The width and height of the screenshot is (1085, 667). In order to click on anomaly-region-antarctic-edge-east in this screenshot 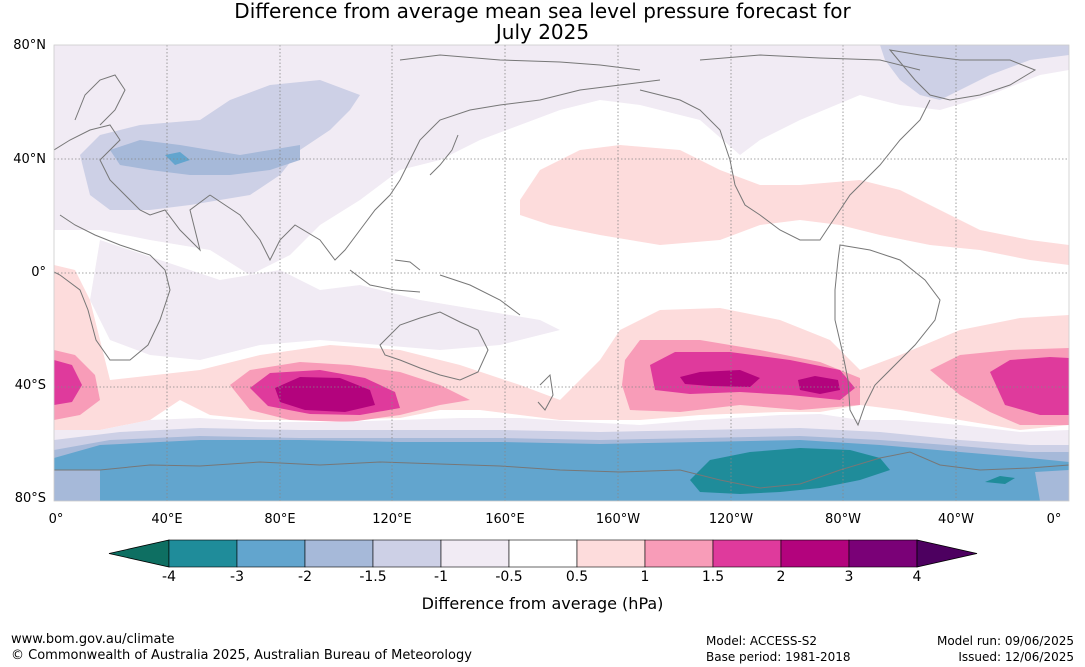, I will do `click(1052, 485)`.